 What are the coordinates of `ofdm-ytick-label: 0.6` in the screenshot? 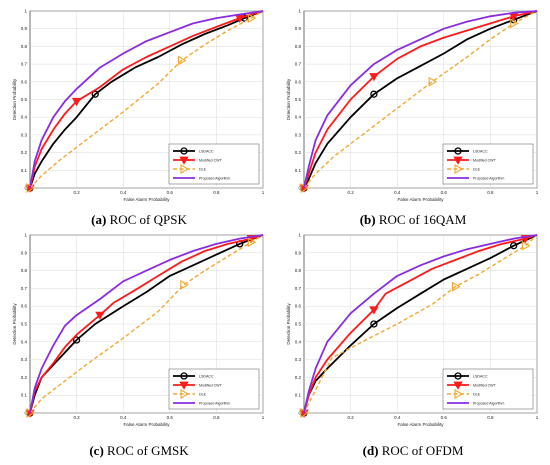 It's located at (298, 306).